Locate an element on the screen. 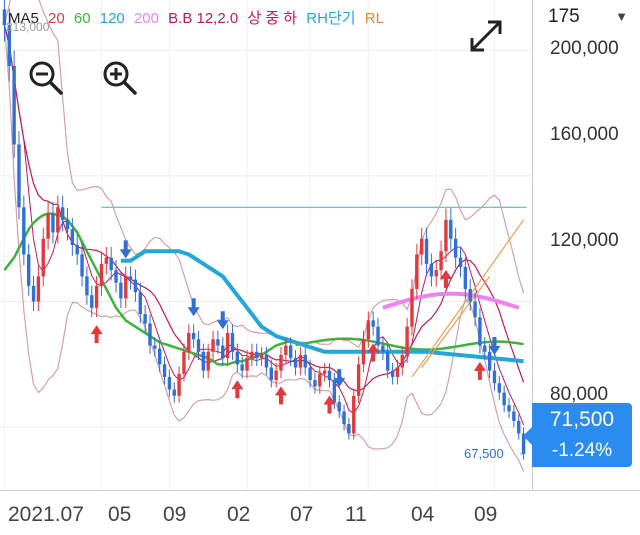 The image size is (640, 535). zoom-out-button is located at coordinates (46, 78).